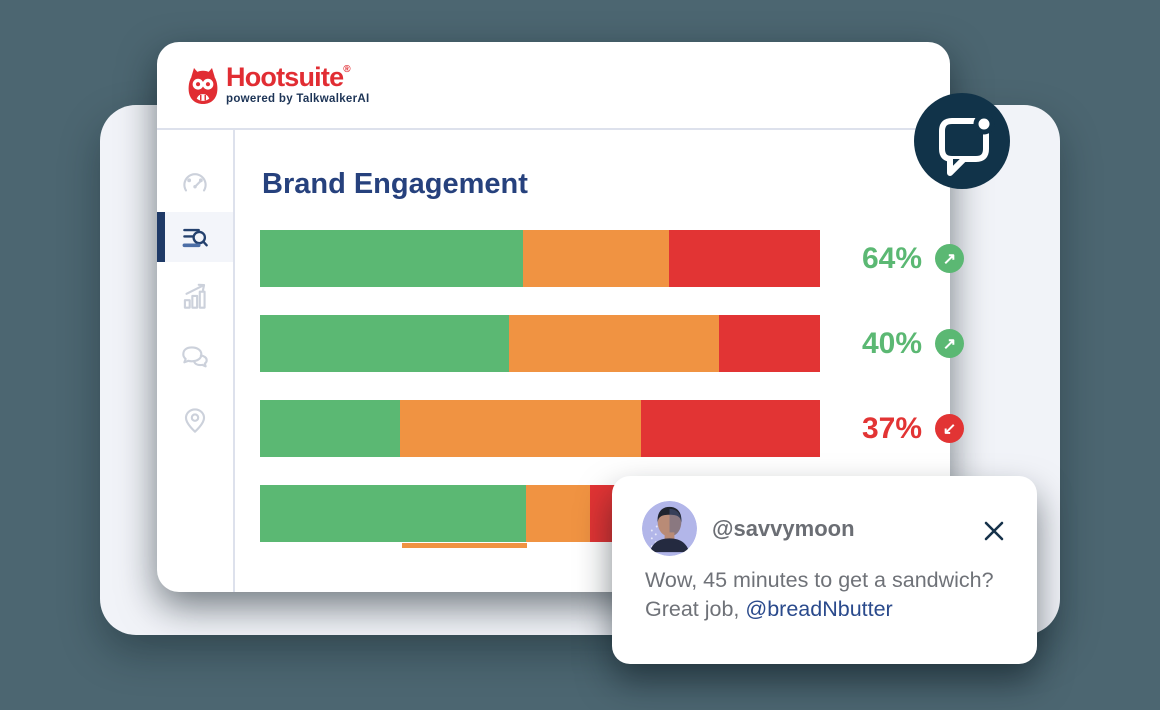 This screenshot has height=710, width=1160. What do you see at coordinates (891, 343) in the screenshot?
I see `percent-label: 40%` at bounding box center [891, 343].